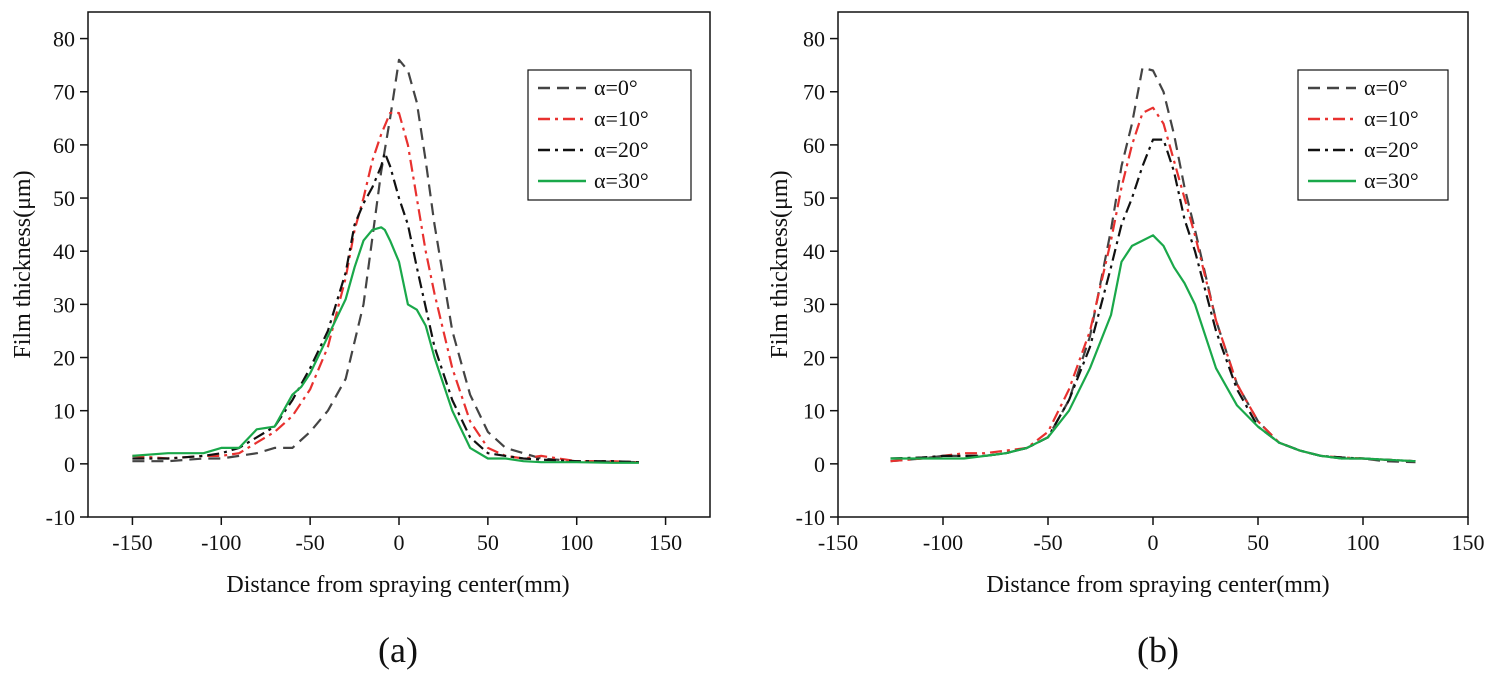 The width and height of the screenshot is (1500, 676). What do you see at coordinates (1158, 650) in the screenshot?
I see `panel-label: (b)` at bounding box center [1158, 650].